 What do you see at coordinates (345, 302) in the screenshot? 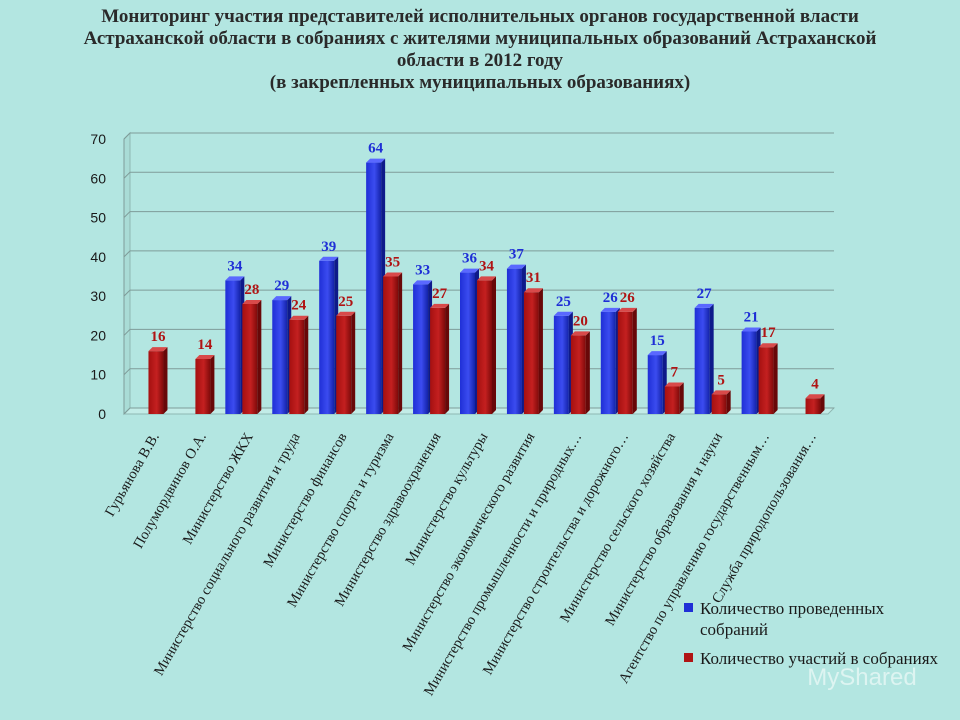
I see `data-label-series-2: 25` at bounding box center [345, 302].